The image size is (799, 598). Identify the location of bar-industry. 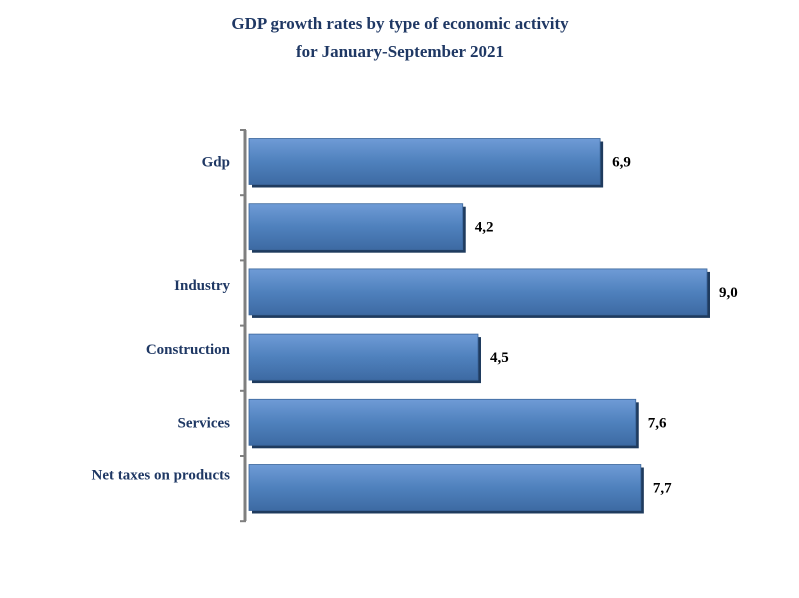
(478, 292).